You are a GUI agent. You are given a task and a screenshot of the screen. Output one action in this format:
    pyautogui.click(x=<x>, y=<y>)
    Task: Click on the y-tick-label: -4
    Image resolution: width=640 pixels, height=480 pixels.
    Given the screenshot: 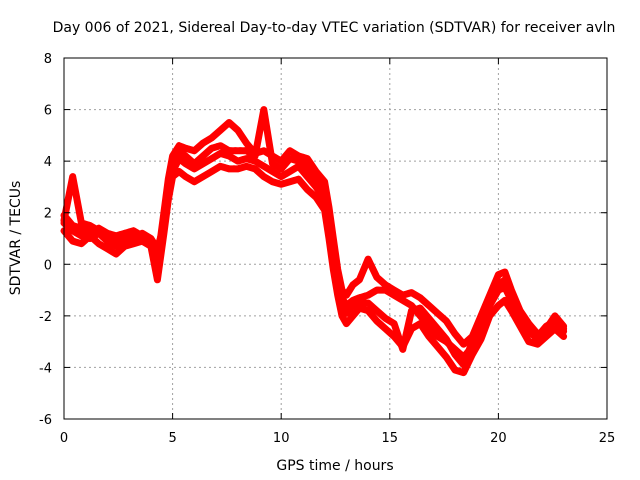 What is the action you would take?
    pyautogui.click(x=45, y=368)
    